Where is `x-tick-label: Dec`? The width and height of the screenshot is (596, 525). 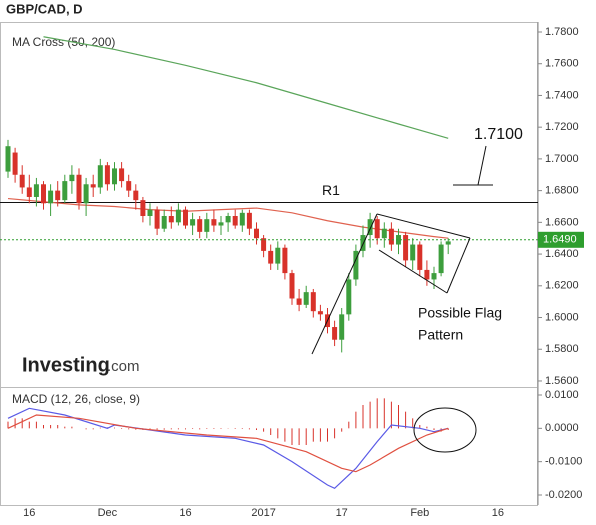 x-tick-label: Dec is located at coordinates (108, 513).